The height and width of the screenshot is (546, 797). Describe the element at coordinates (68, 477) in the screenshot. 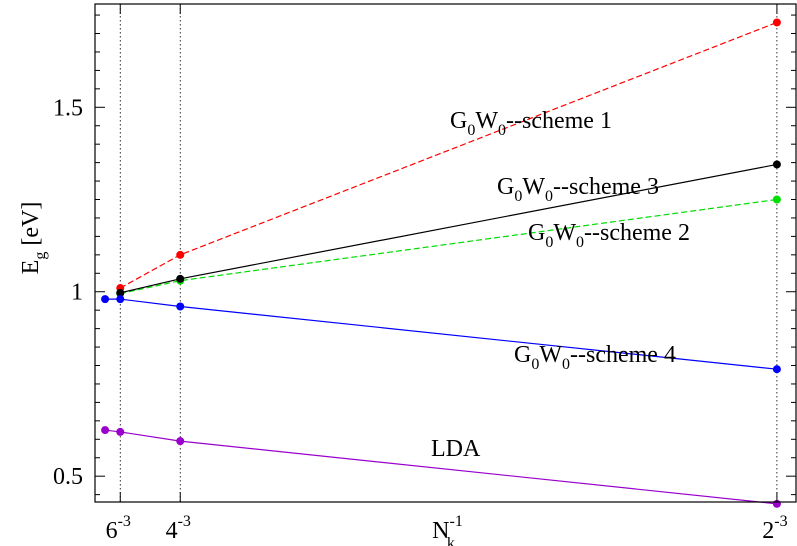

I see `y-tick-label: 0.5` at that location.